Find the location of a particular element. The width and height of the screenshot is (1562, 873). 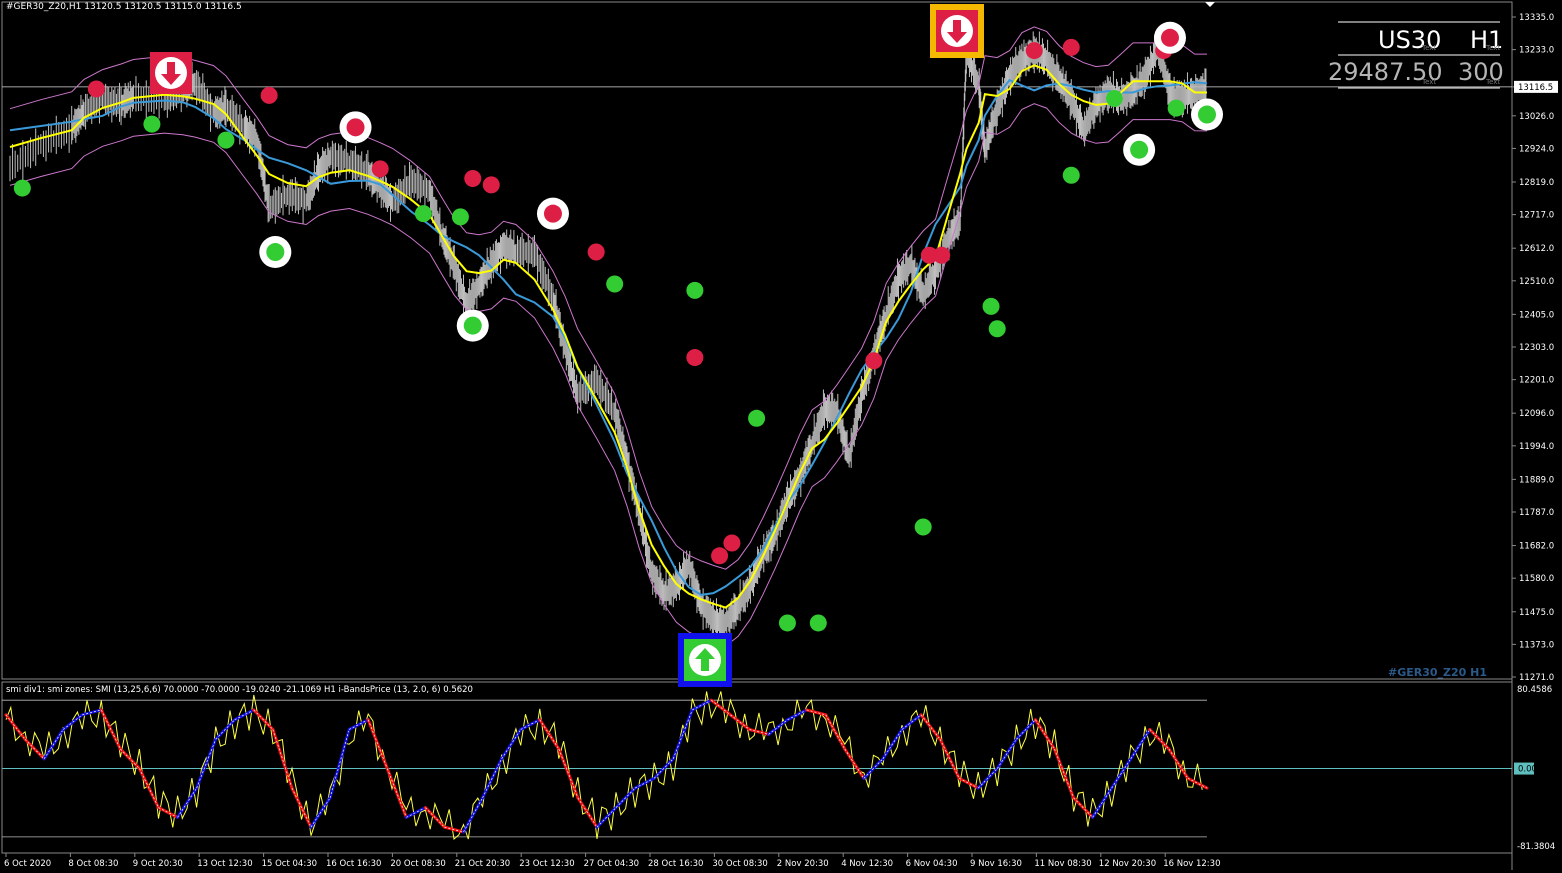

time-tick-label: 9 Nov 16:30 is located at coordinates (996, 864).